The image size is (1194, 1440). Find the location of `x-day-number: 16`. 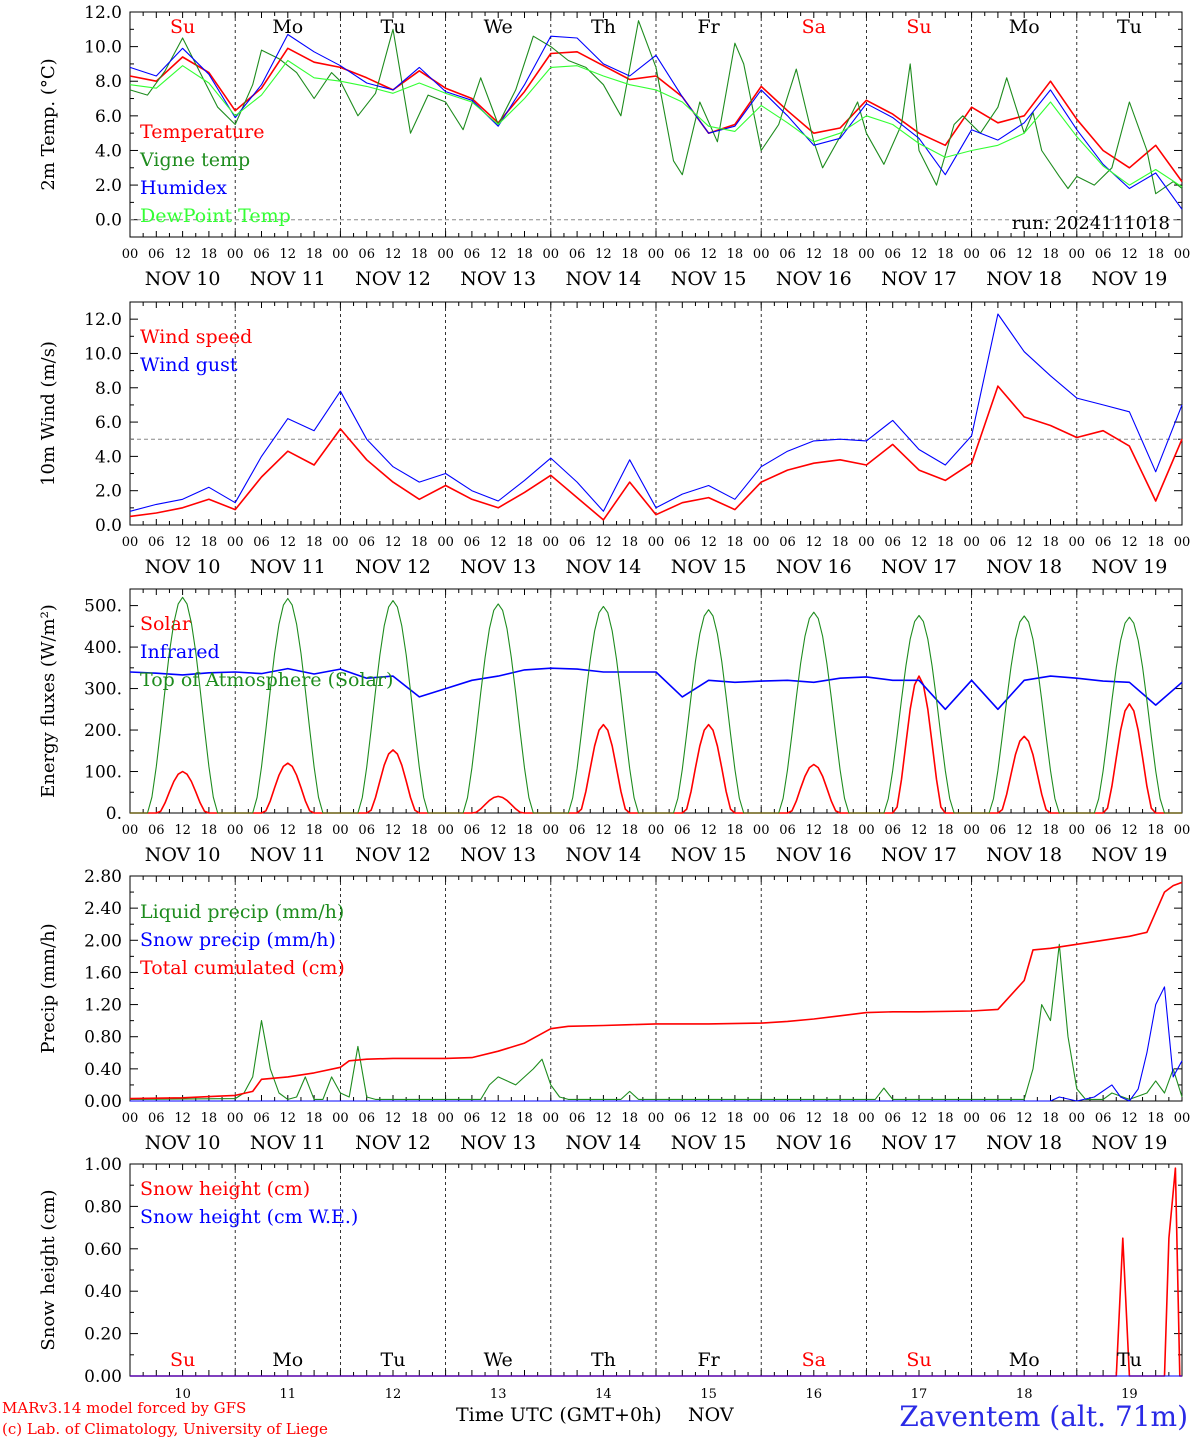

x-day-number: 16 is located at coordinates (814, 1394).